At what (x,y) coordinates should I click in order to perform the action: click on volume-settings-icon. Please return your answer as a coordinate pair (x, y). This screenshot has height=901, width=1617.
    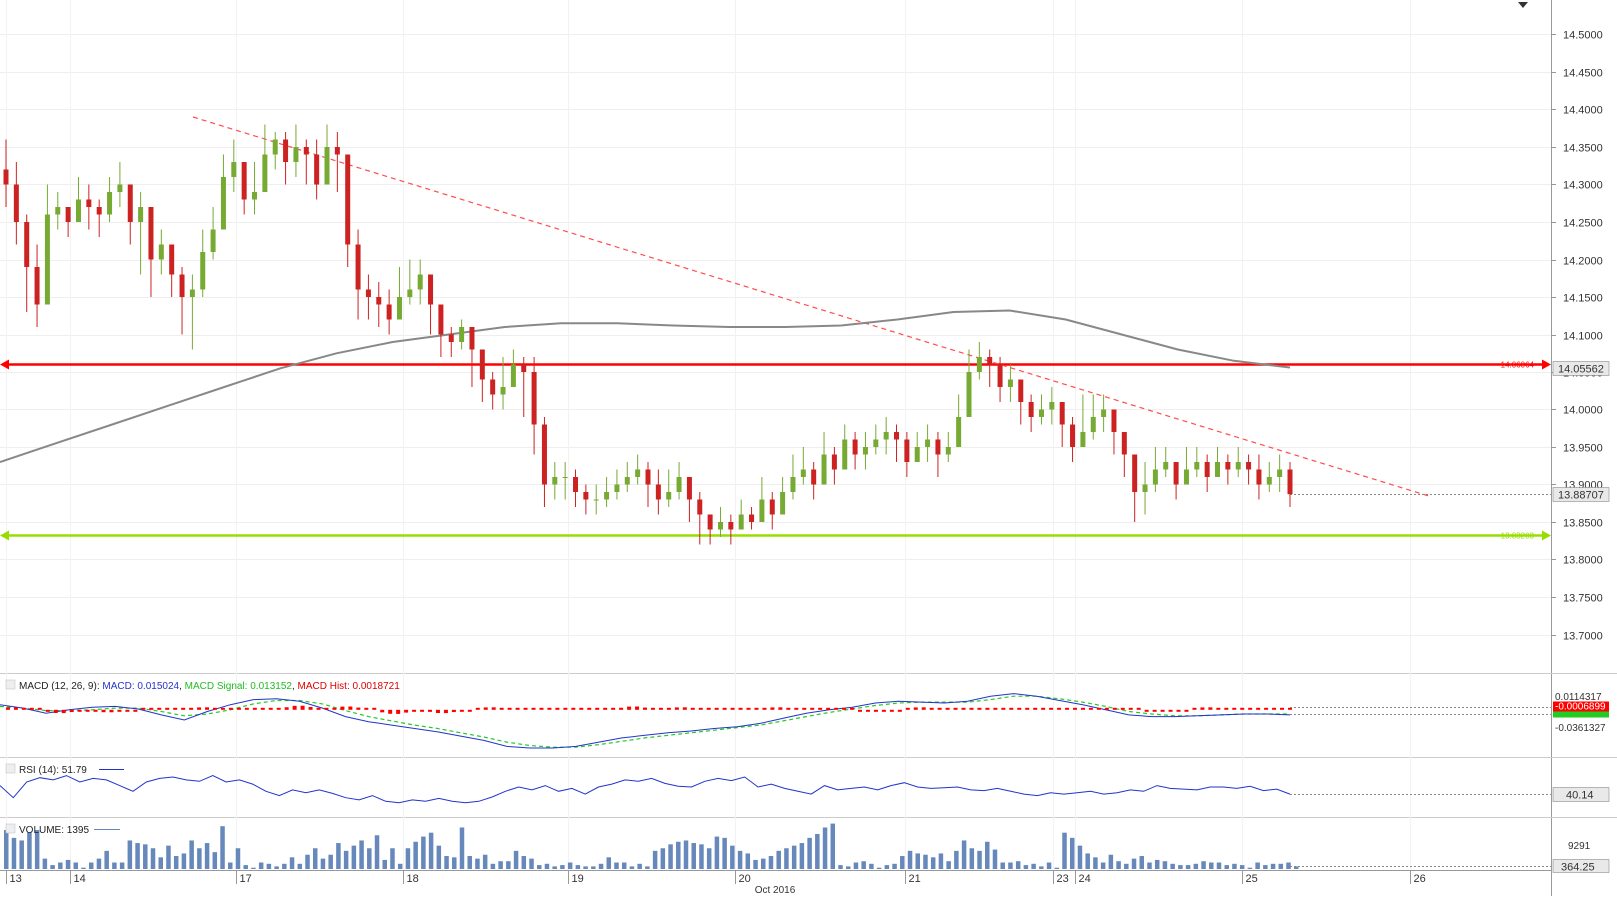
    Looking at the image, I should click on (10, 828).